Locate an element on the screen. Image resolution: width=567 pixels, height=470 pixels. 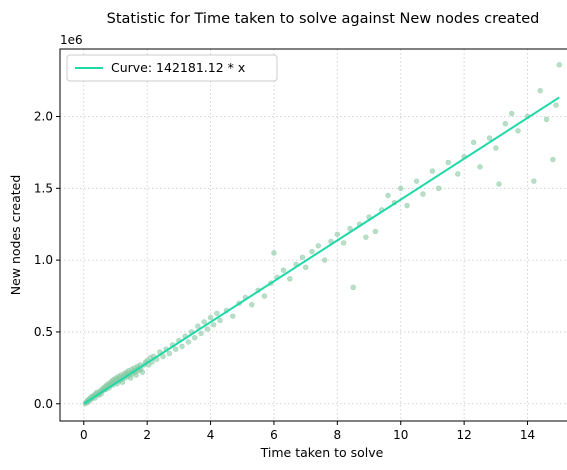
y-tick-label: 2.0 is located at coordinates (43, 117).